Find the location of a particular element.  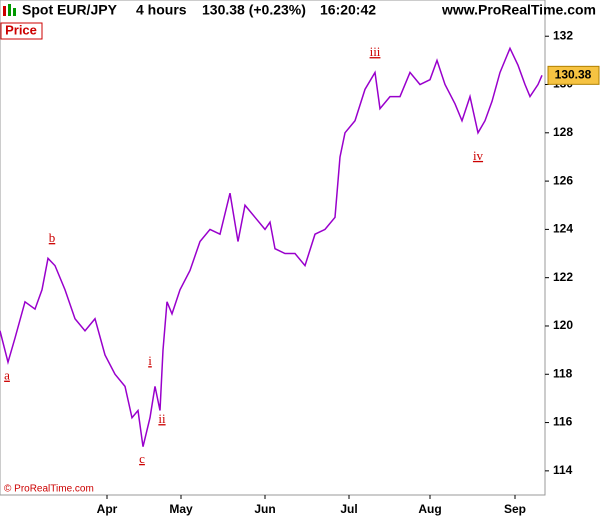

y-tick-label: 126 is located at coordinates (563, 180).